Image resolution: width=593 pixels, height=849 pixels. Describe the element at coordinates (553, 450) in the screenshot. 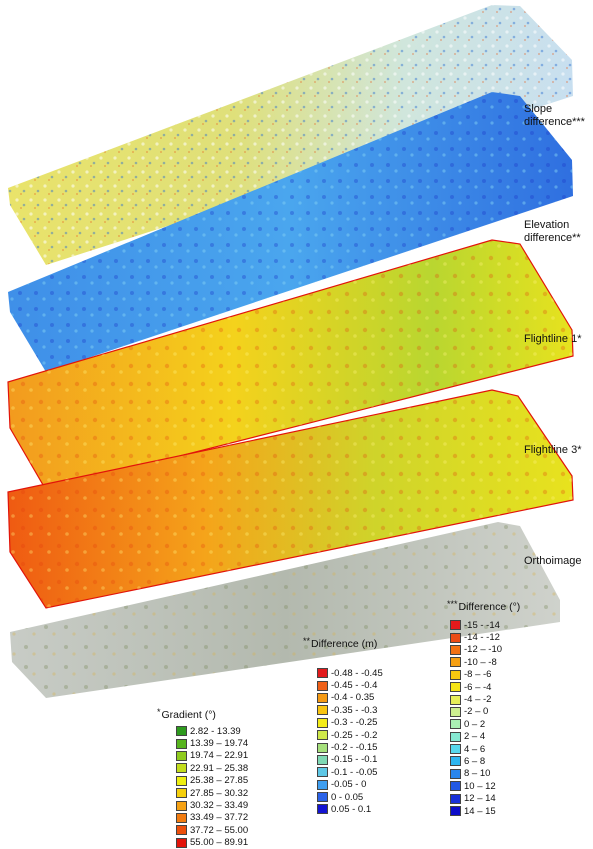

I see `flightline-3-label: Flightline 3*` at that location.